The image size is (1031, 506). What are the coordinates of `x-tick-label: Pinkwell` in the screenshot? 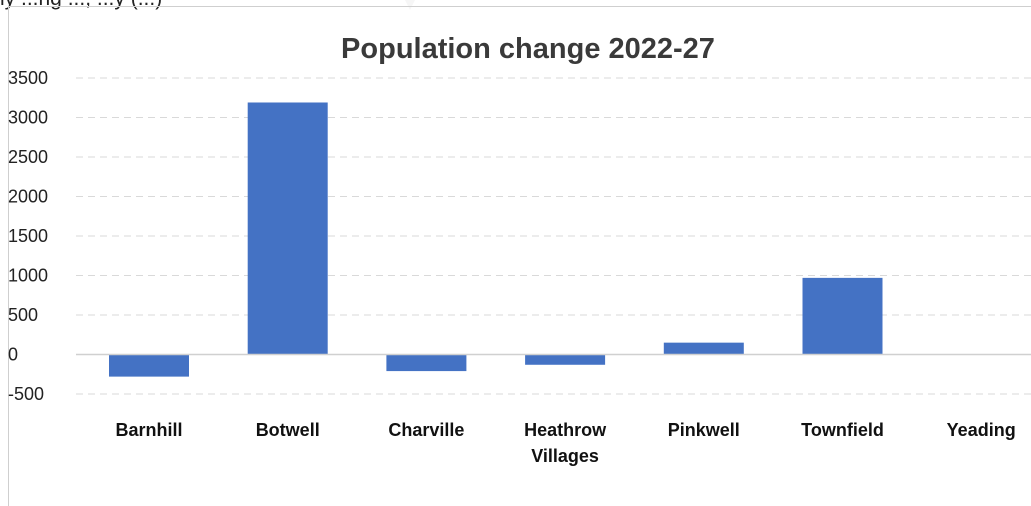 It's located at (704, 430).